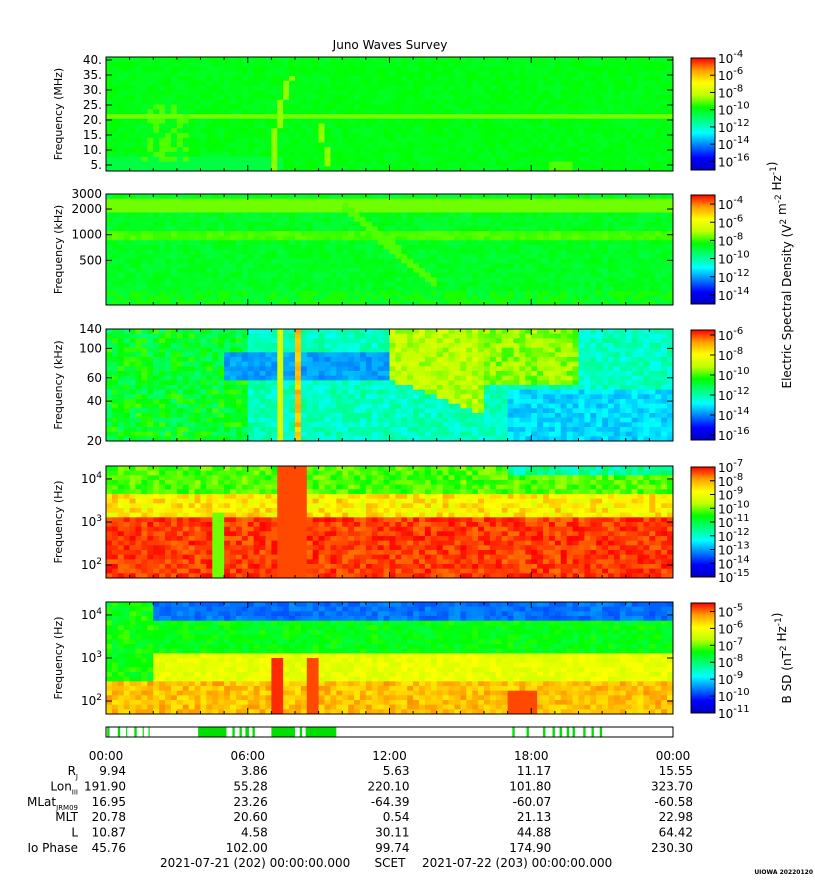 The height and width of the screenshot is (880, 815). I want to click on ylabel-5: Frequency (Hz), so click(58, 658).